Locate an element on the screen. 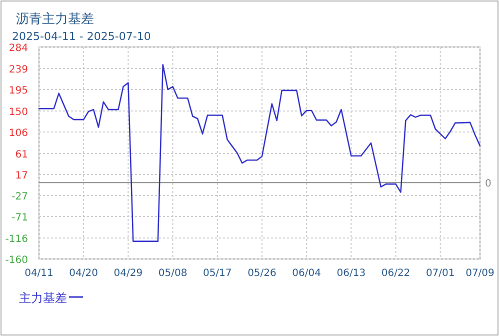 This screenshot has height=336, width=499. chart-subtitle: 2025-04-11 - 2025-07-10 is located at coordinates (81, 36).